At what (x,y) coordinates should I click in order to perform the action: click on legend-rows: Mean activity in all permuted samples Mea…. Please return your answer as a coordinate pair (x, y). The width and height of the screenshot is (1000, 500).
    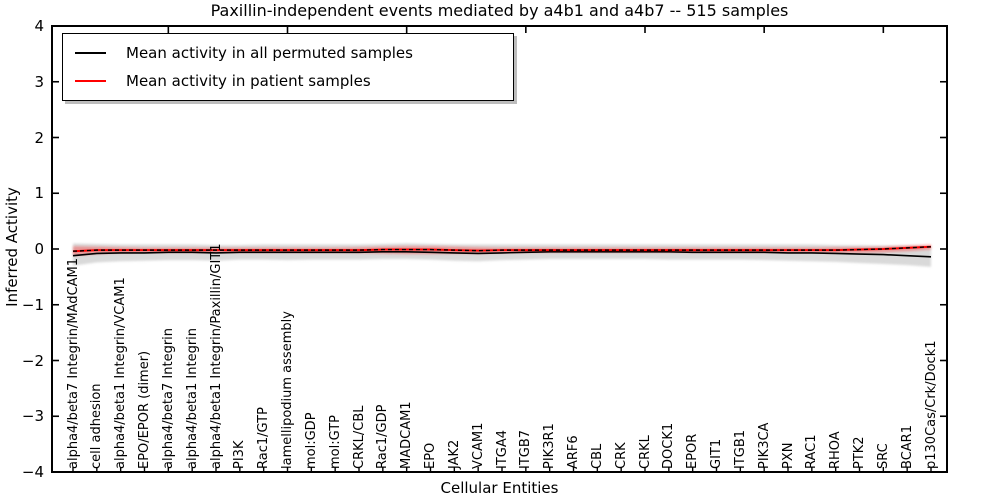
    Looking at the image, I should click on (294, 67).